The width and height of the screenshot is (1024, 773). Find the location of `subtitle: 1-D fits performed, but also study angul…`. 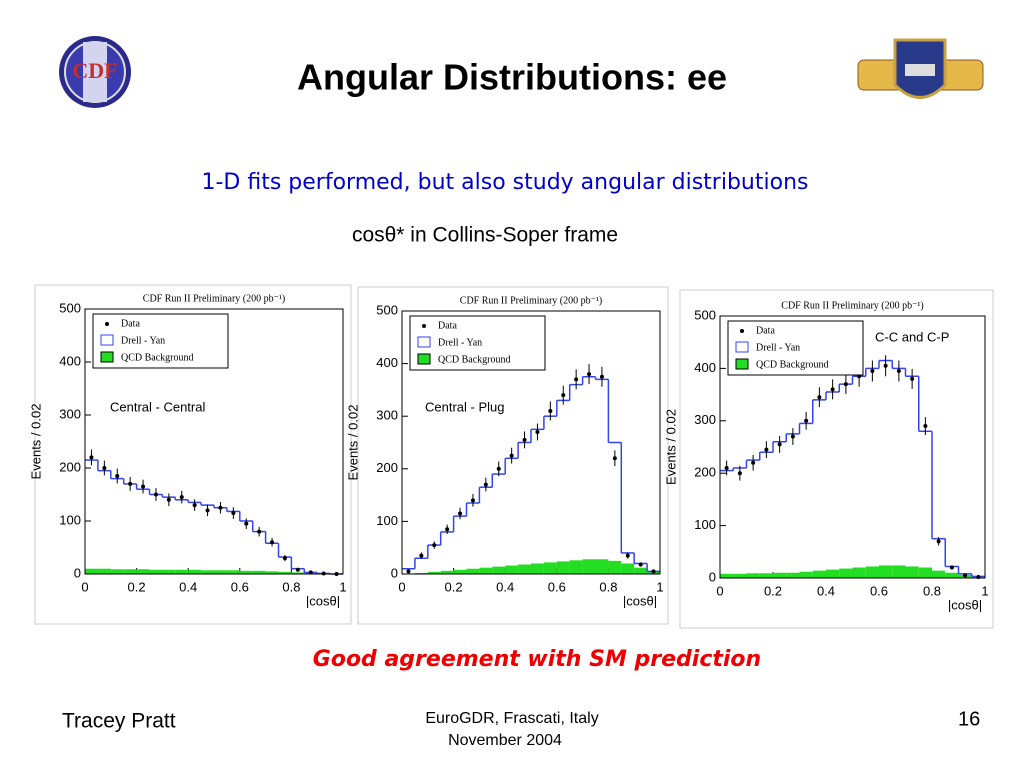

subtitle: 1-D fits performed, but also study angul… is located at coordinates (505, 182).